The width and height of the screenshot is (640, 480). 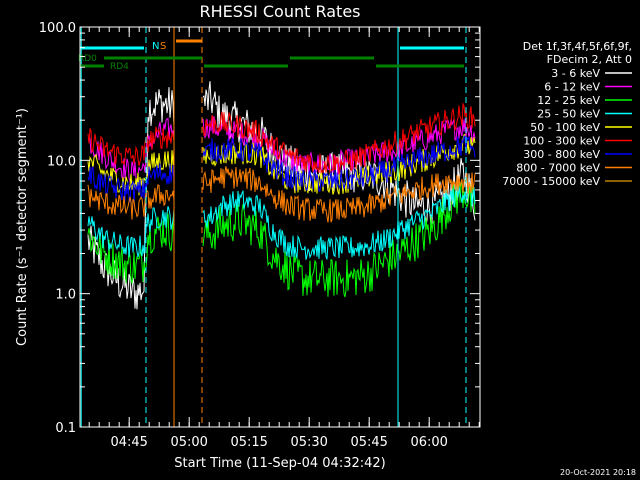 I want to click on legend-header-1: Det 1f,3f,4f,5f,6f,9f,, so click(x=577, y=46).